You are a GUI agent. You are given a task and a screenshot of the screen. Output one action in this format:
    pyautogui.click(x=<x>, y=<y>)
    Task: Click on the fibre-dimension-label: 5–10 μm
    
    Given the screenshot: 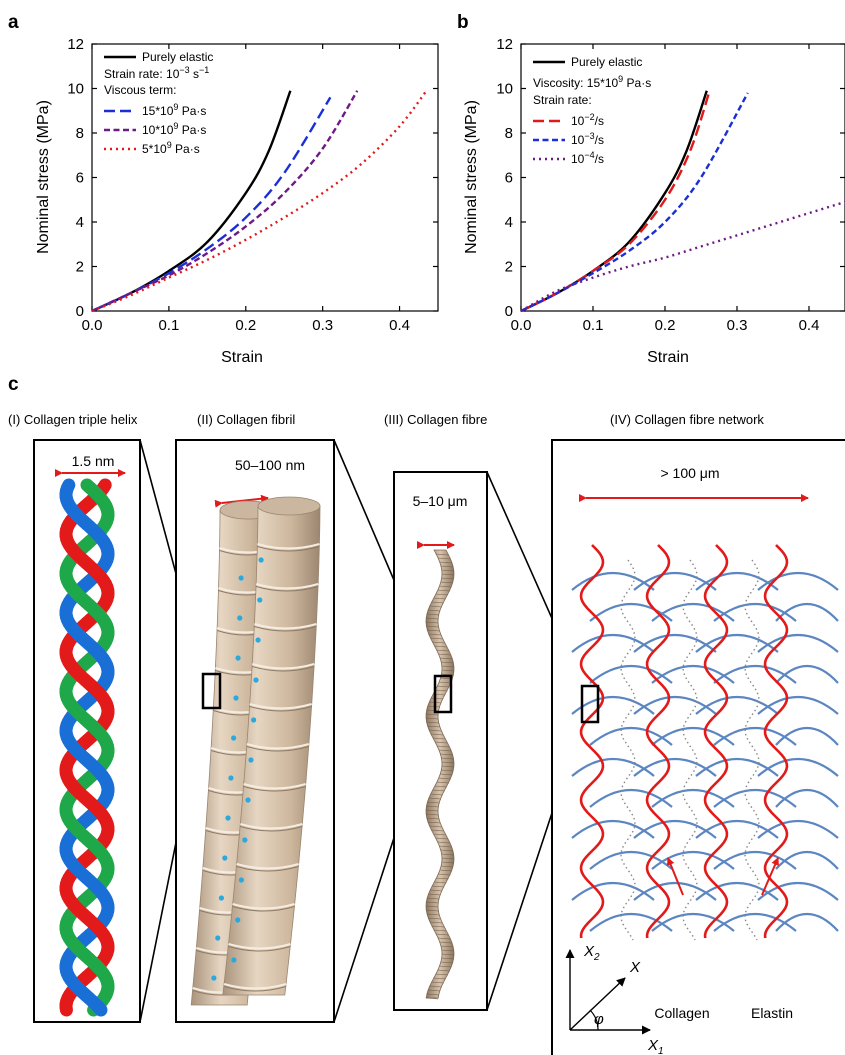 What is the action you would take?
    pyautogui.click(x=440, y=501)
    